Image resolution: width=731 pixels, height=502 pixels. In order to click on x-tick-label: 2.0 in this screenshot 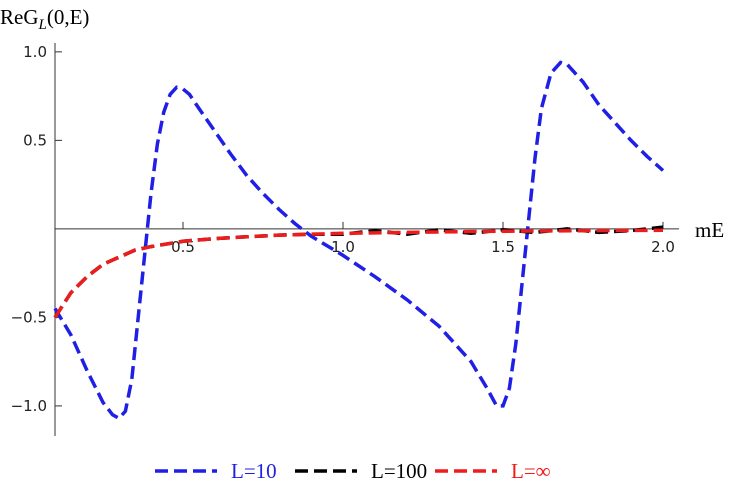, I will do `click(663, 247)`.